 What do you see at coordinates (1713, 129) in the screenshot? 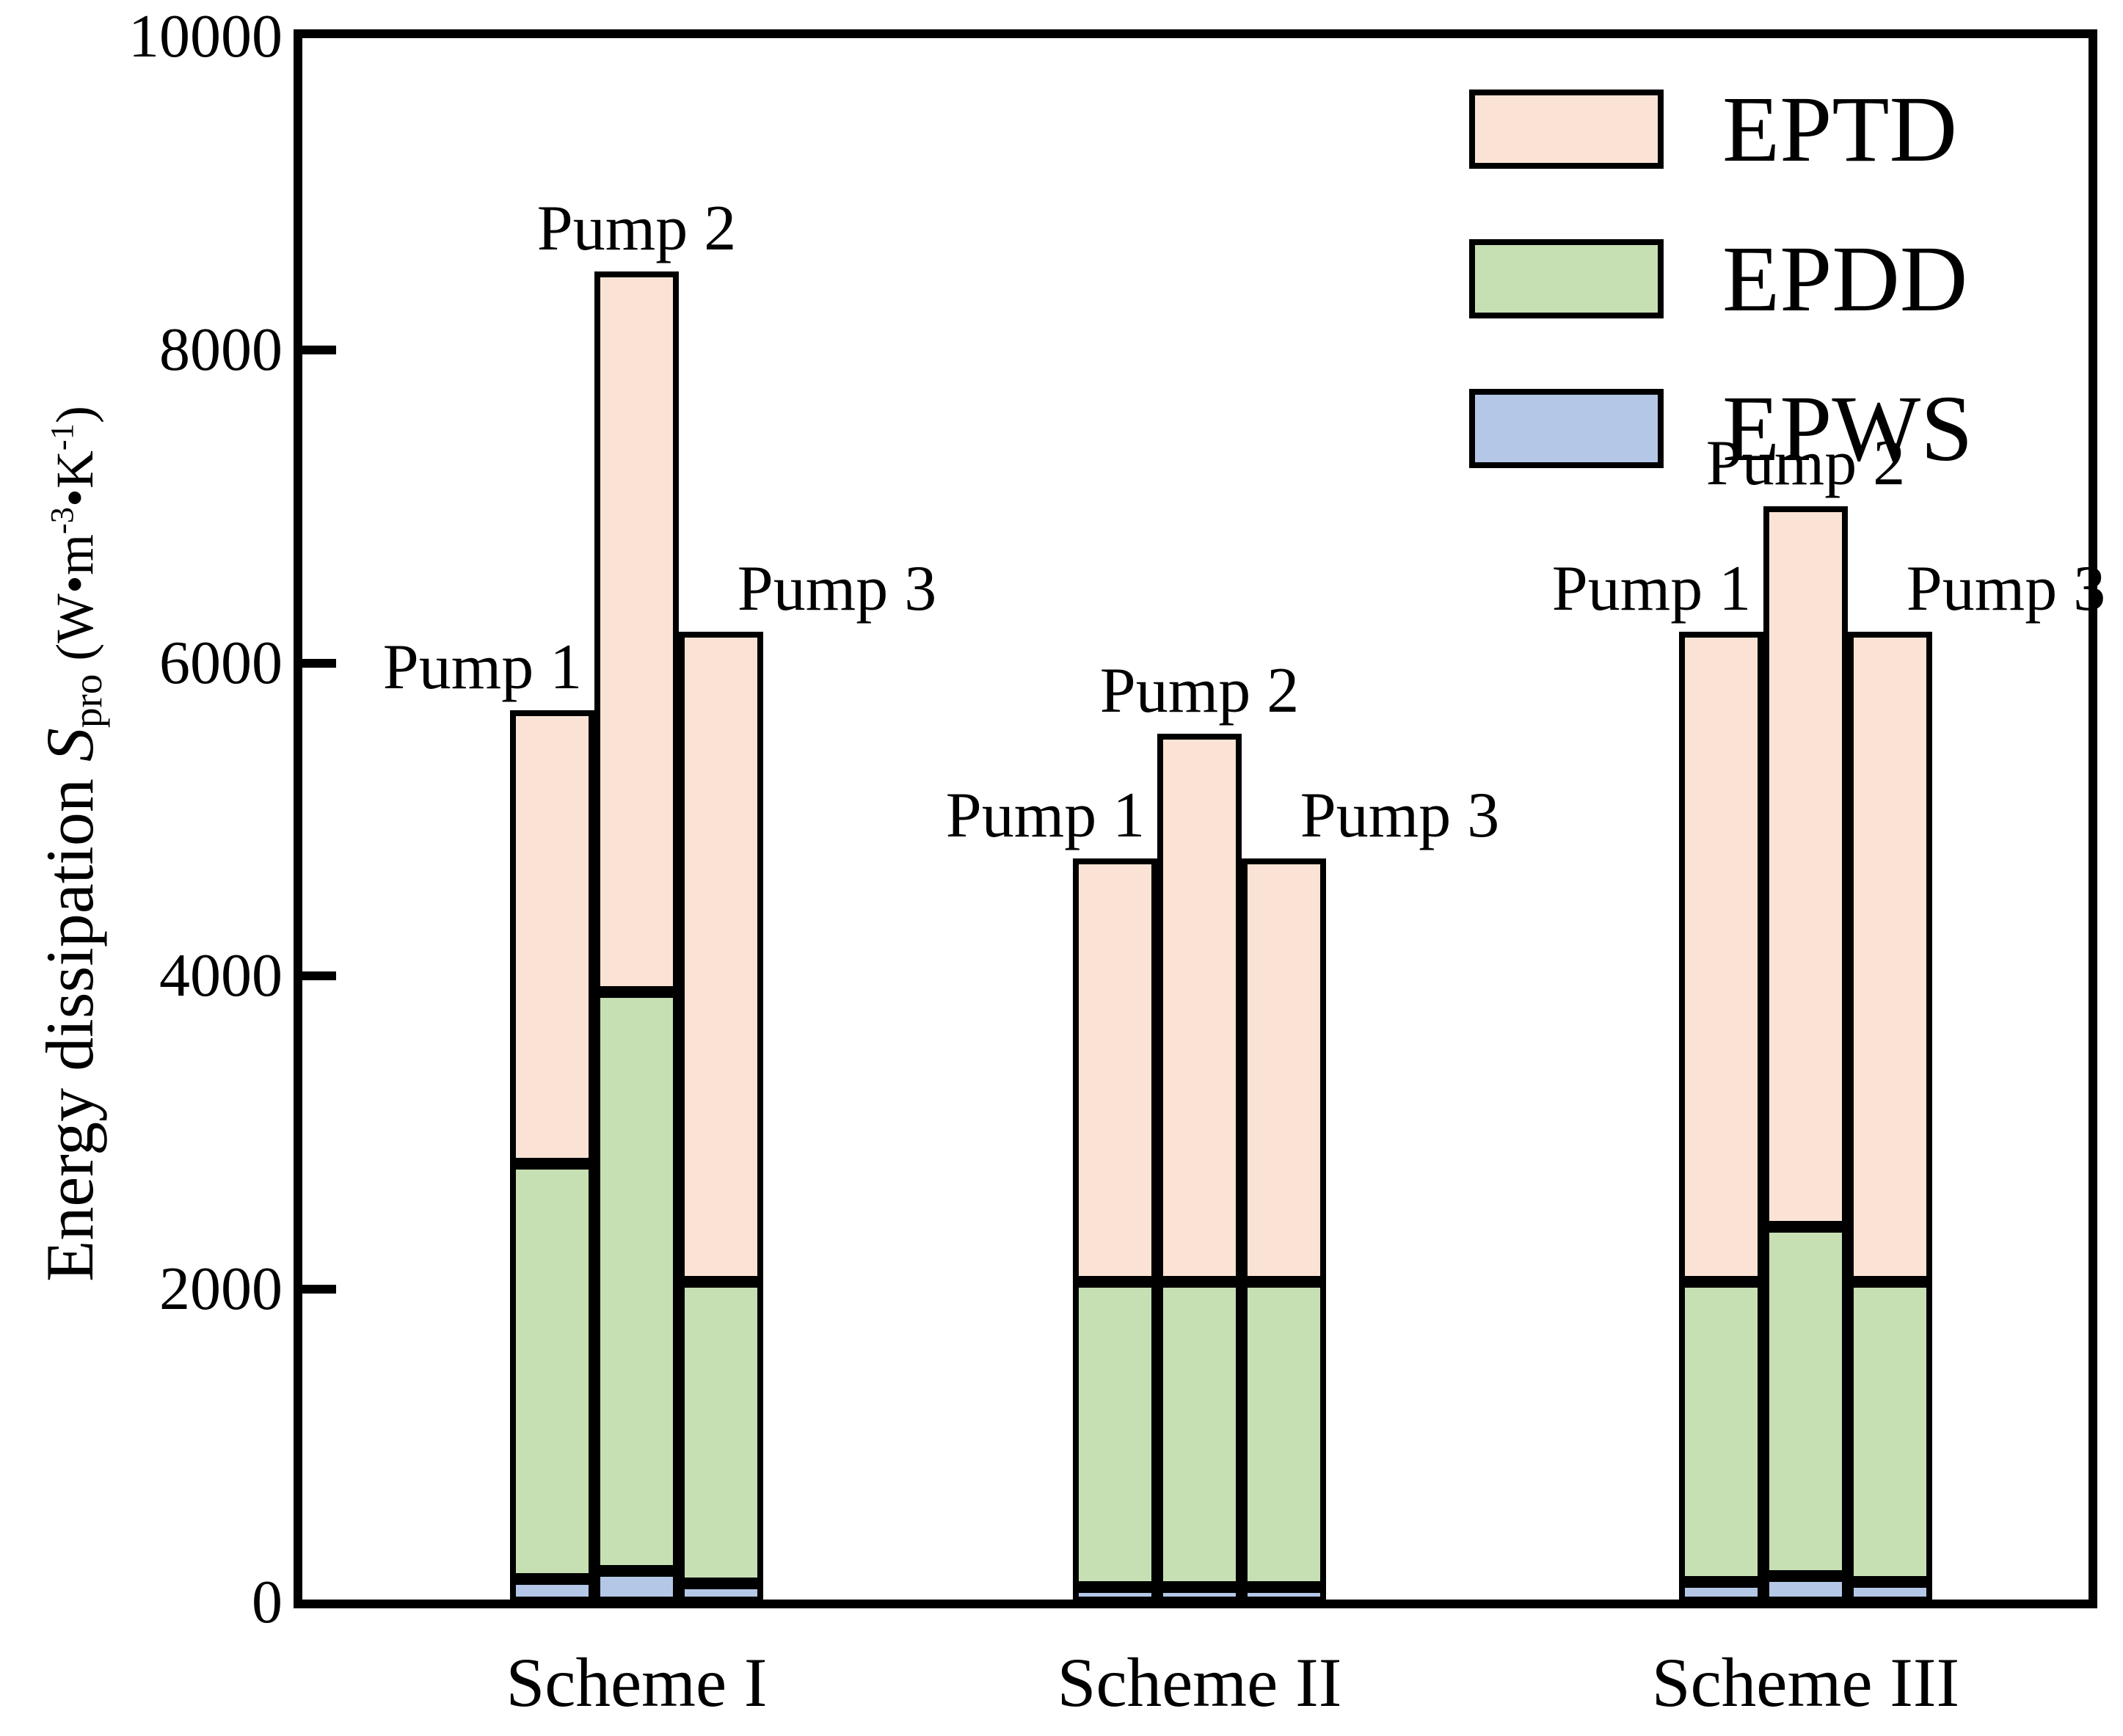
I see `legend-item-eptd: EPTD` at bounding box center [1713, 129].